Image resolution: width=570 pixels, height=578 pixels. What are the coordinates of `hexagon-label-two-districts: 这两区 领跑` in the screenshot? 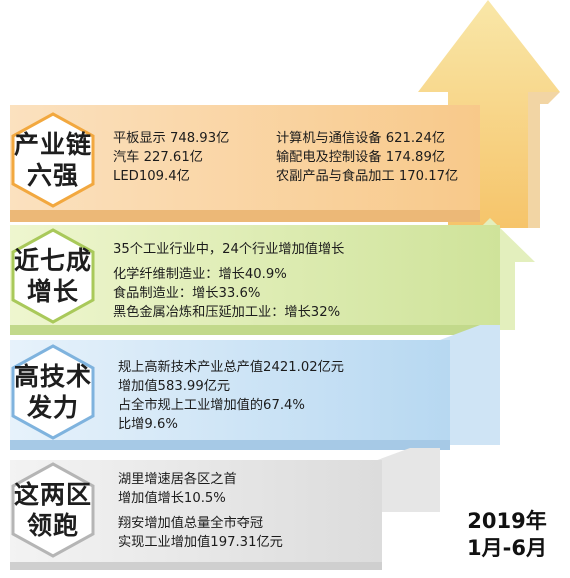 It's located at (53, 510).